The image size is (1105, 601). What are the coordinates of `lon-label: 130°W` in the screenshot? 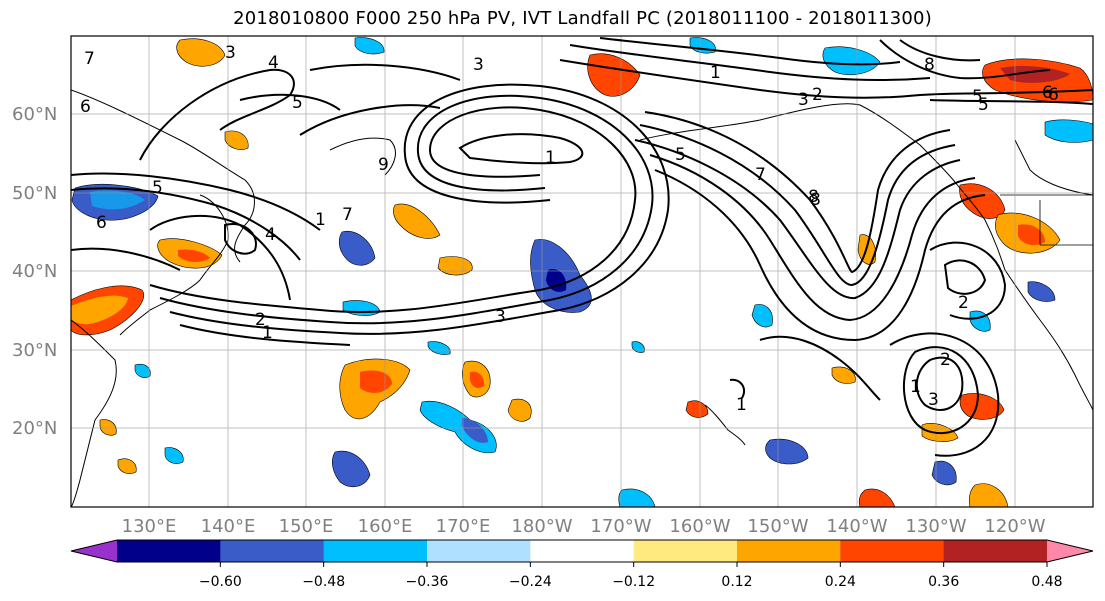 It's located at (935, 526).